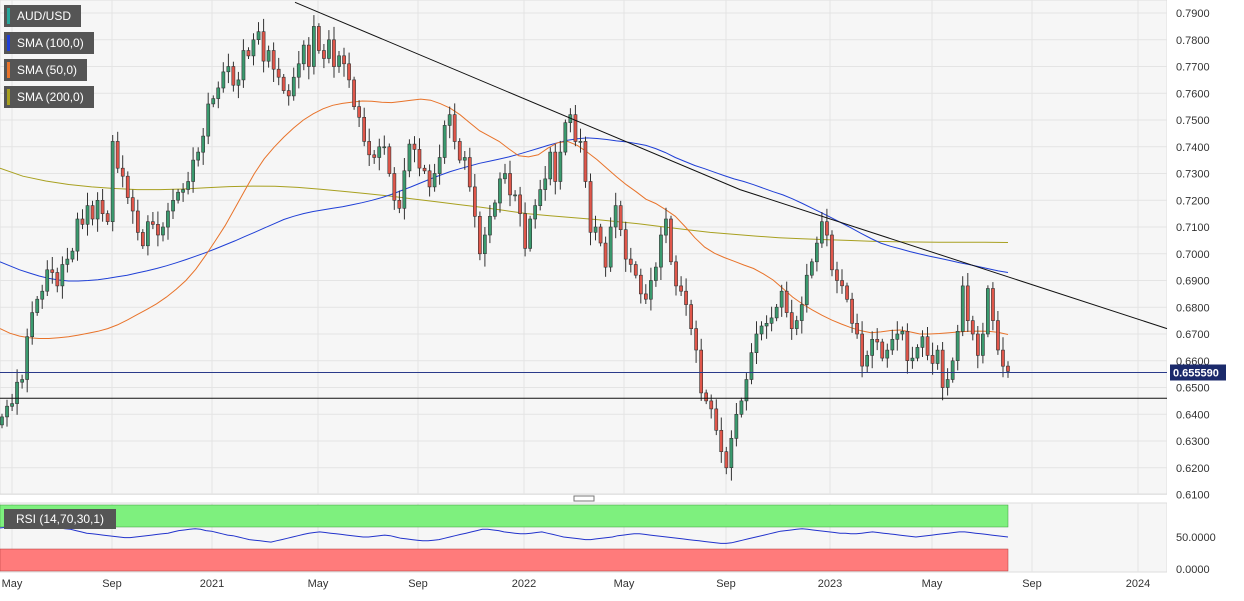 The height and width of the screenshot is (601, 1244). I want to click on legend-sma-50-swatch, so click(8, 70).